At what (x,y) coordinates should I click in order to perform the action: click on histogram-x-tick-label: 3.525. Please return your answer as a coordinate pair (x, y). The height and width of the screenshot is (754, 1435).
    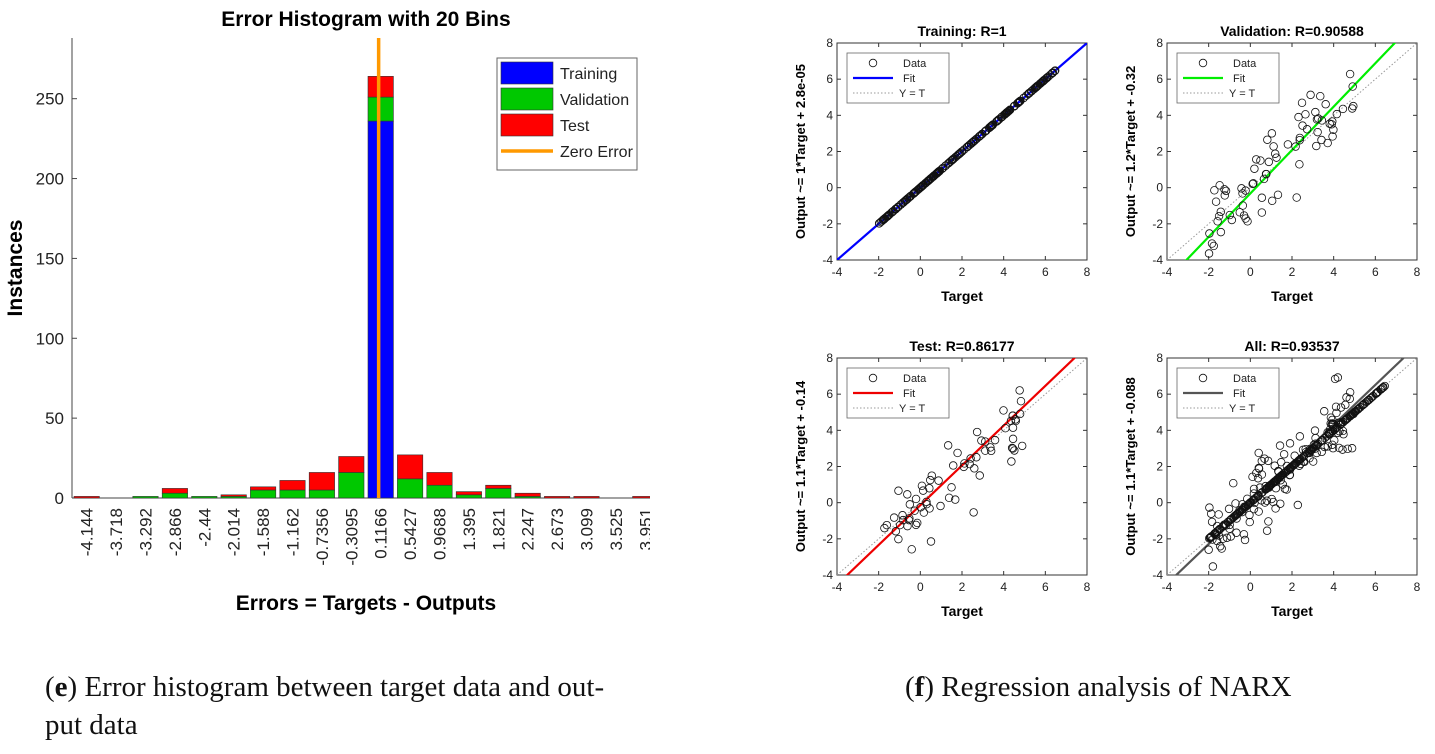
    Looking at the image, I should click on (616, 529).